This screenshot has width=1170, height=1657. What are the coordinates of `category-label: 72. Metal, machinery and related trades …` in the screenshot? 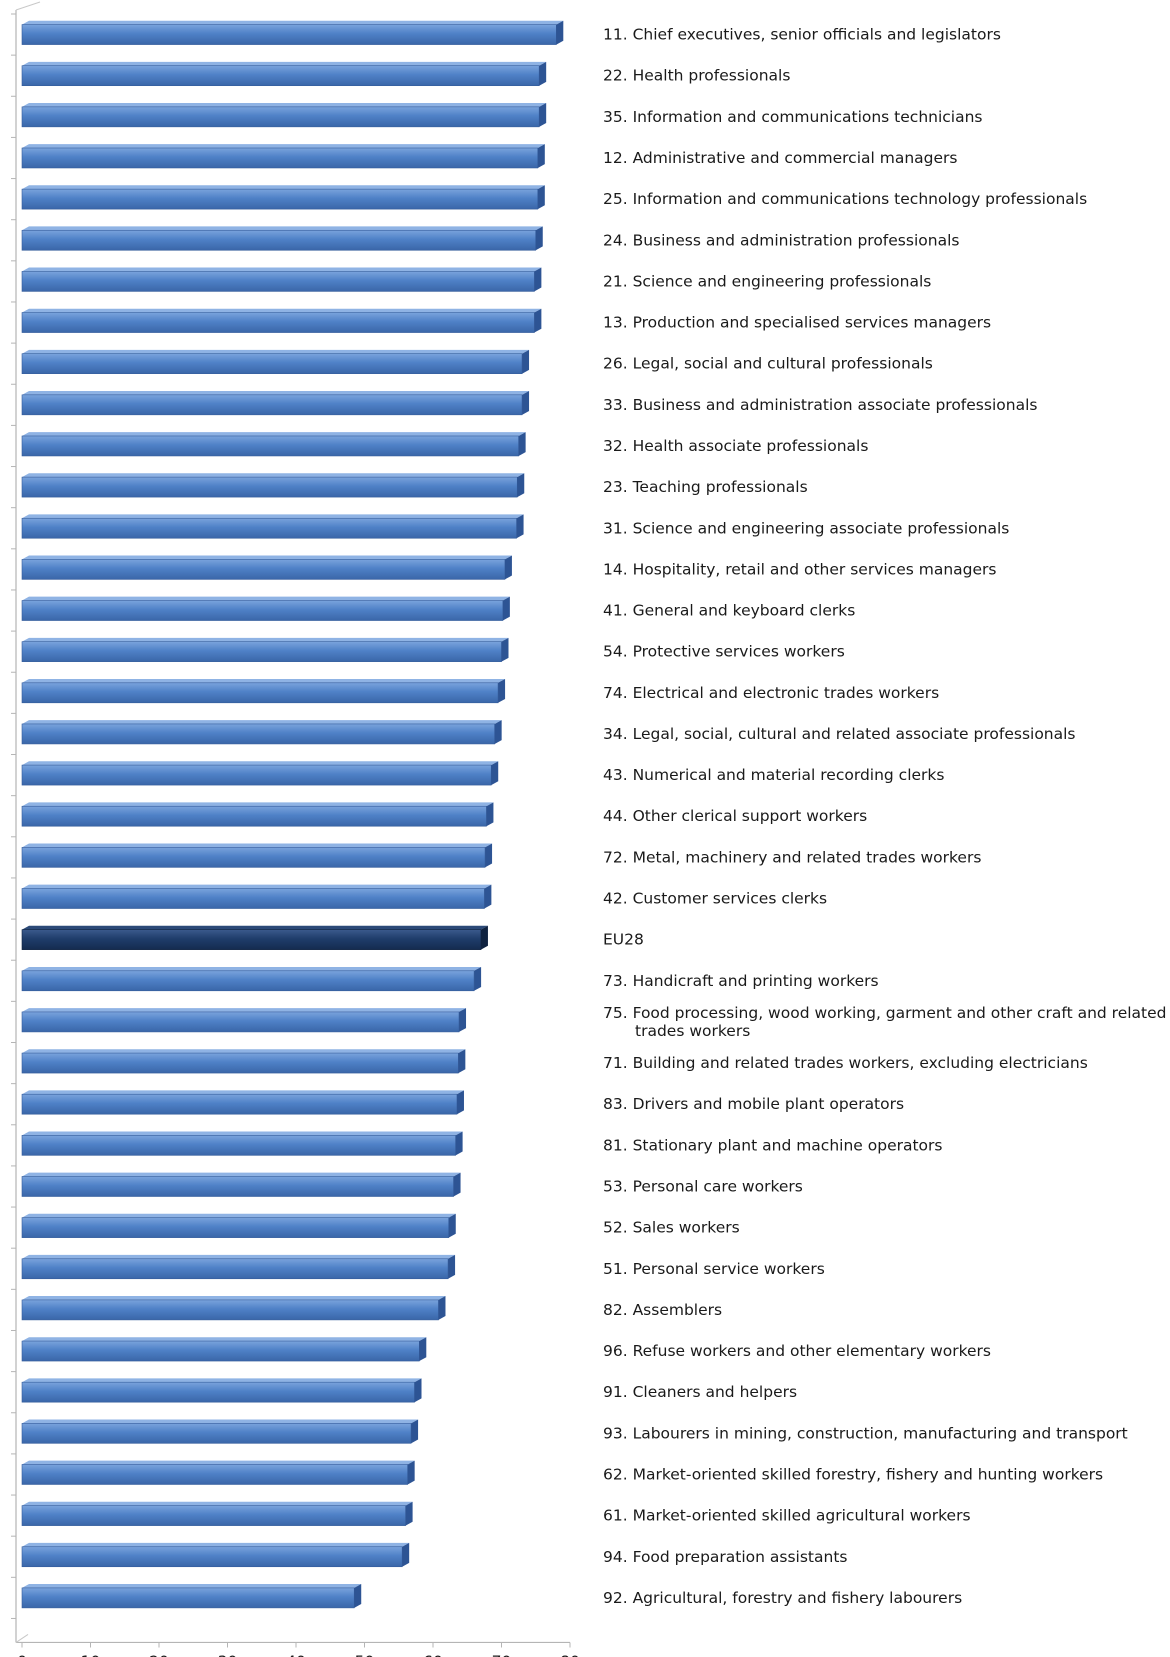 It's located at (792, 857).